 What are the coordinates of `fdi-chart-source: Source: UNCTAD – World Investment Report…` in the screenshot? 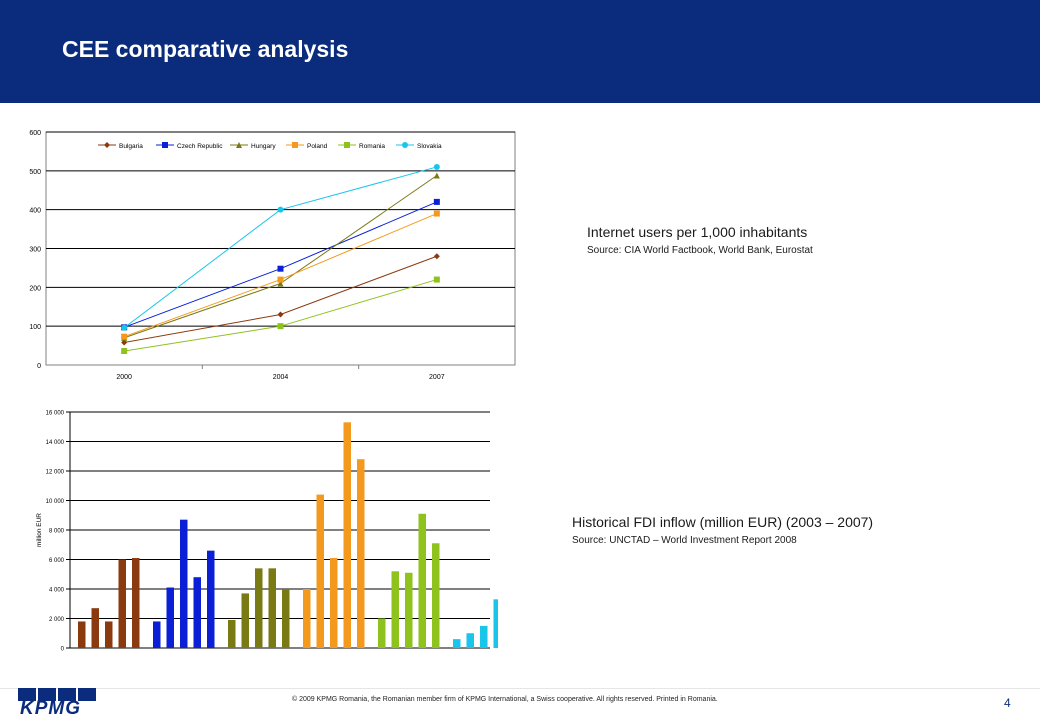 It's located at (684, 540).